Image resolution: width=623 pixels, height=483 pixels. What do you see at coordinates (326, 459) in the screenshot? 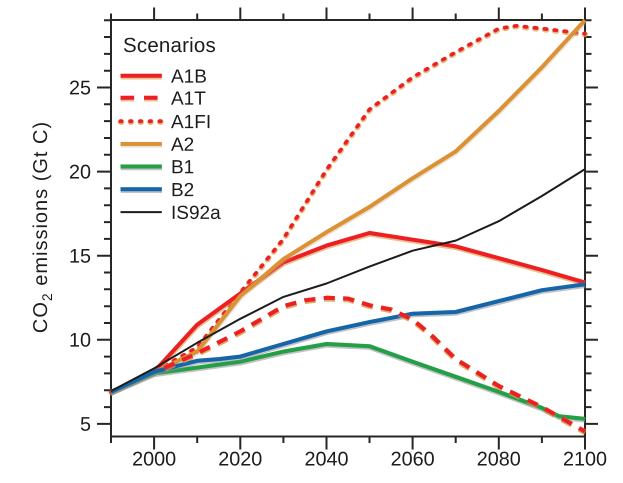
I see `svg-text: 2040` at bounding box center [326, 459].